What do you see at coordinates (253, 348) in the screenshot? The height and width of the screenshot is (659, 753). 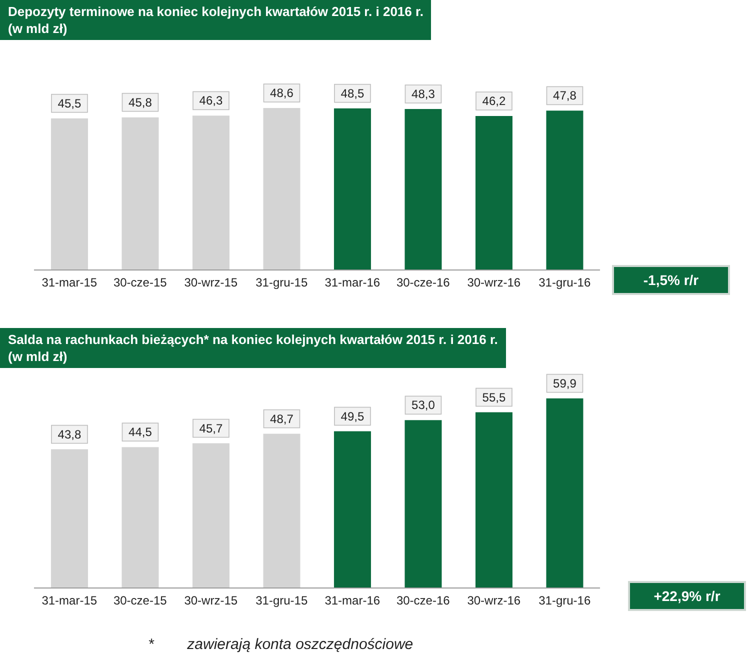 I see `chart-title: Salda na rachunkach bieżących* na koniec kolejnych kwartałów 2015 r. i 2016 r. (w mld zł)` at bounding box center [253, 348].